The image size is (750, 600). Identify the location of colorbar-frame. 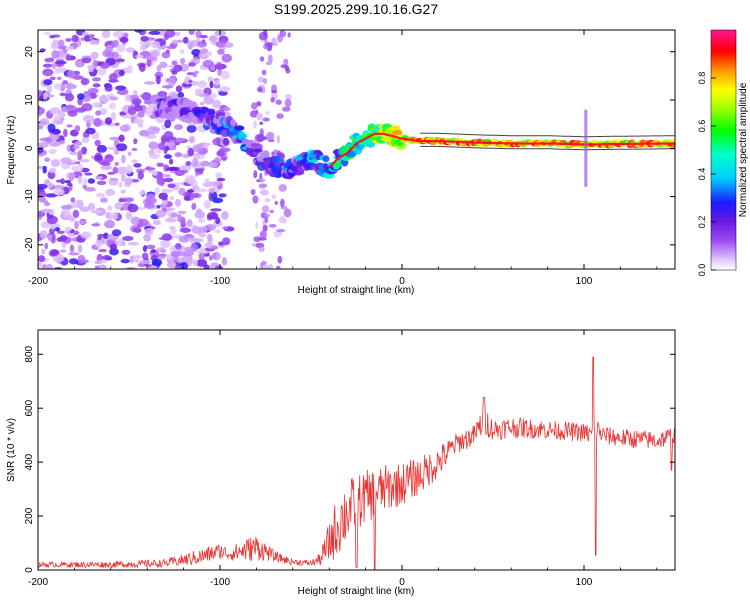
(723, 150).